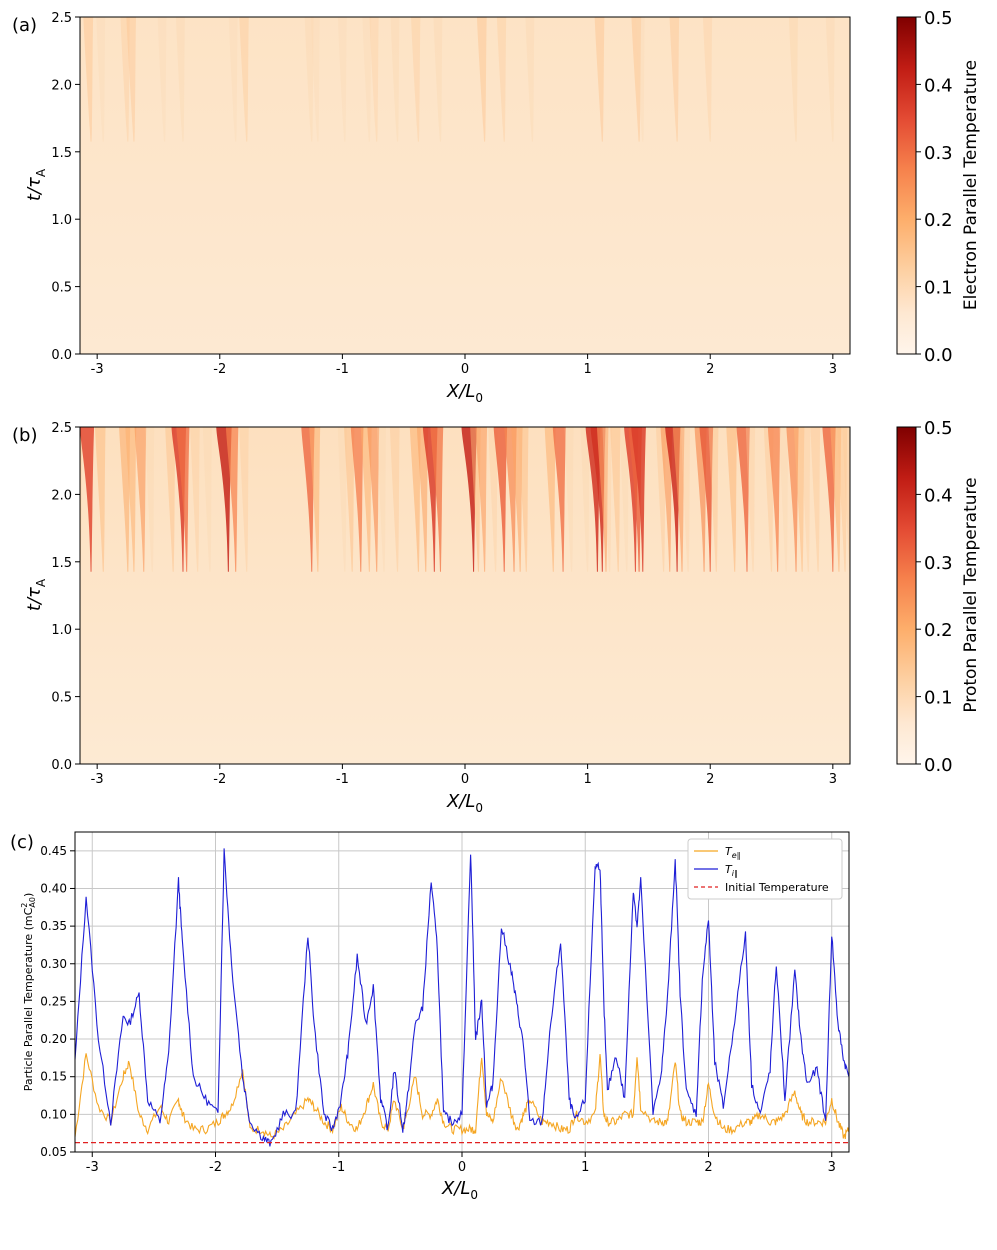 The image size is (997, 1250). What do you see at coordinates (462, 1096) in the screenshot?
I see `series-electron-line` at bounding box center [462, 1096].